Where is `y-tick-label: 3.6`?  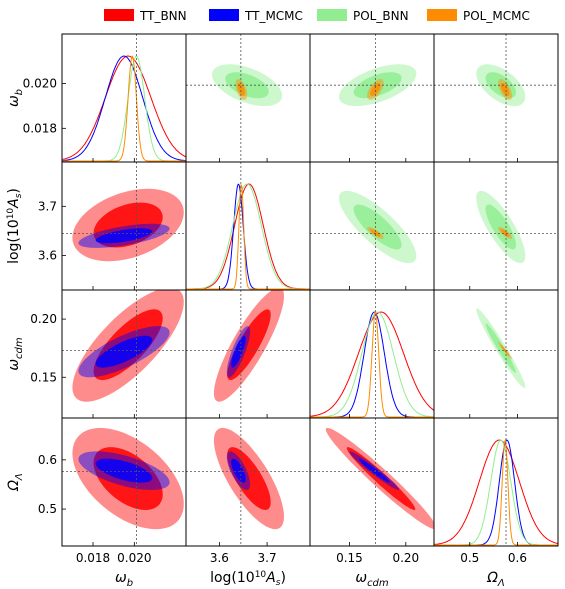 y-tick-label: 3.6 is located at coordinates (47, 256).